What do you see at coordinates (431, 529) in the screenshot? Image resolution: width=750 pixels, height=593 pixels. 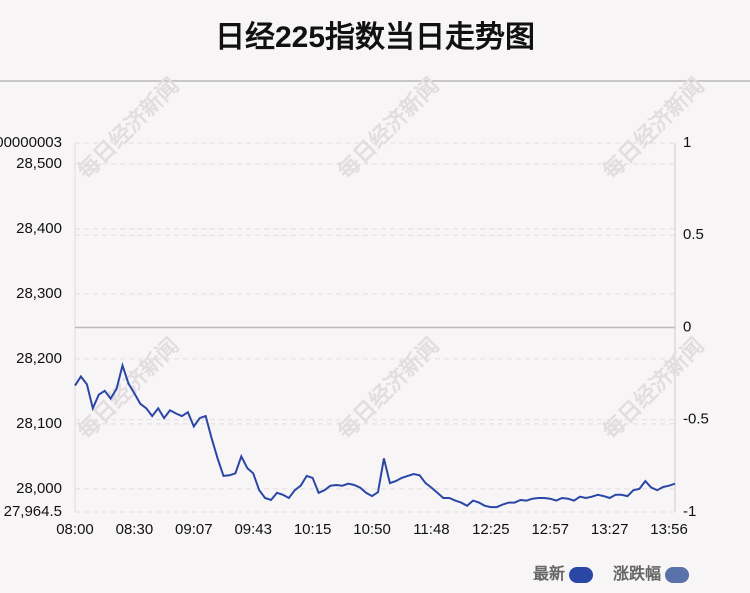 I see `x-tick-label: 11:48` at bounding box center [431, 529].